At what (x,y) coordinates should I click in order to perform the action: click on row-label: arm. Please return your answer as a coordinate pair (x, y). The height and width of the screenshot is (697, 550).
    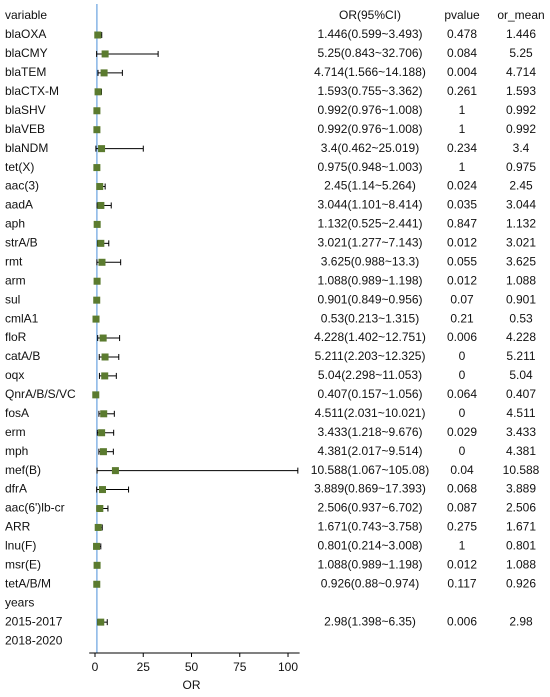
    Looking at the image, I should click on (15, 280).